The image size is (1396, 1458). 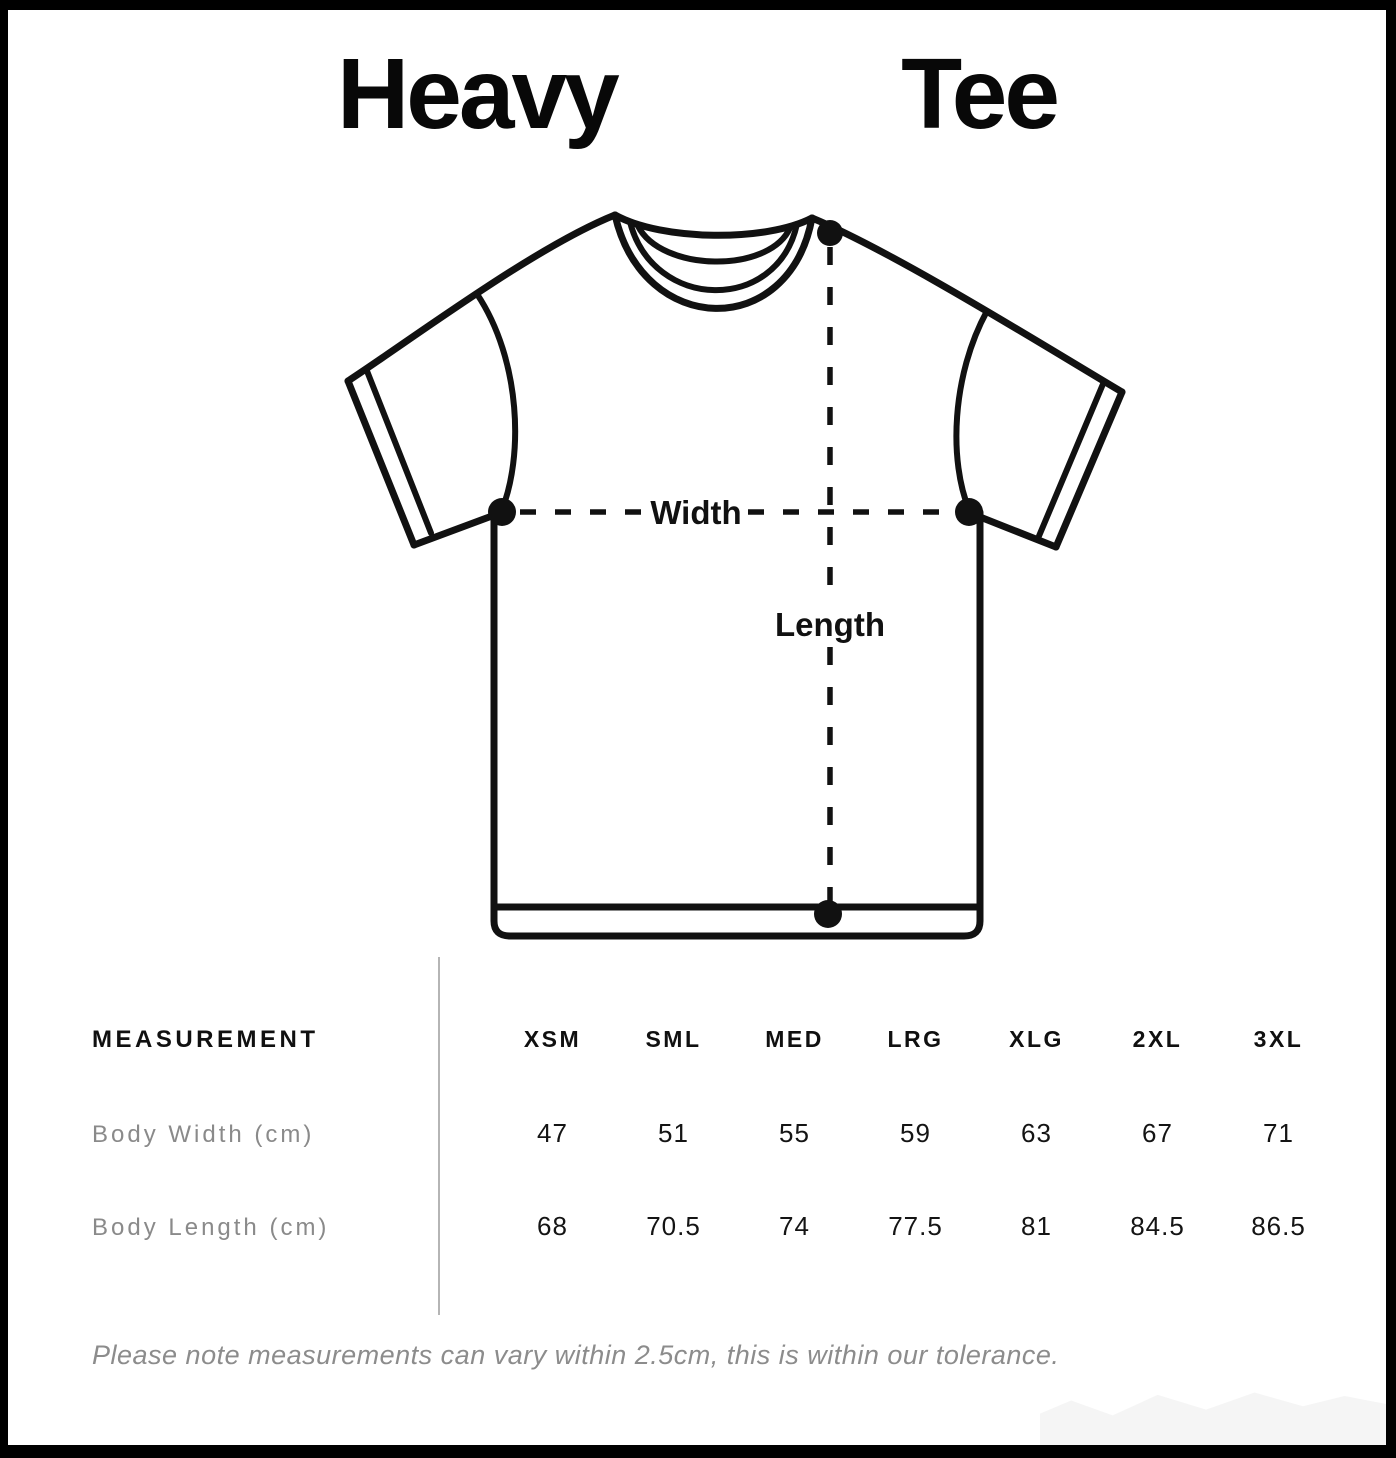 I want to click on size-header-3xl: 3XL, so click(x=1278, y=1039).